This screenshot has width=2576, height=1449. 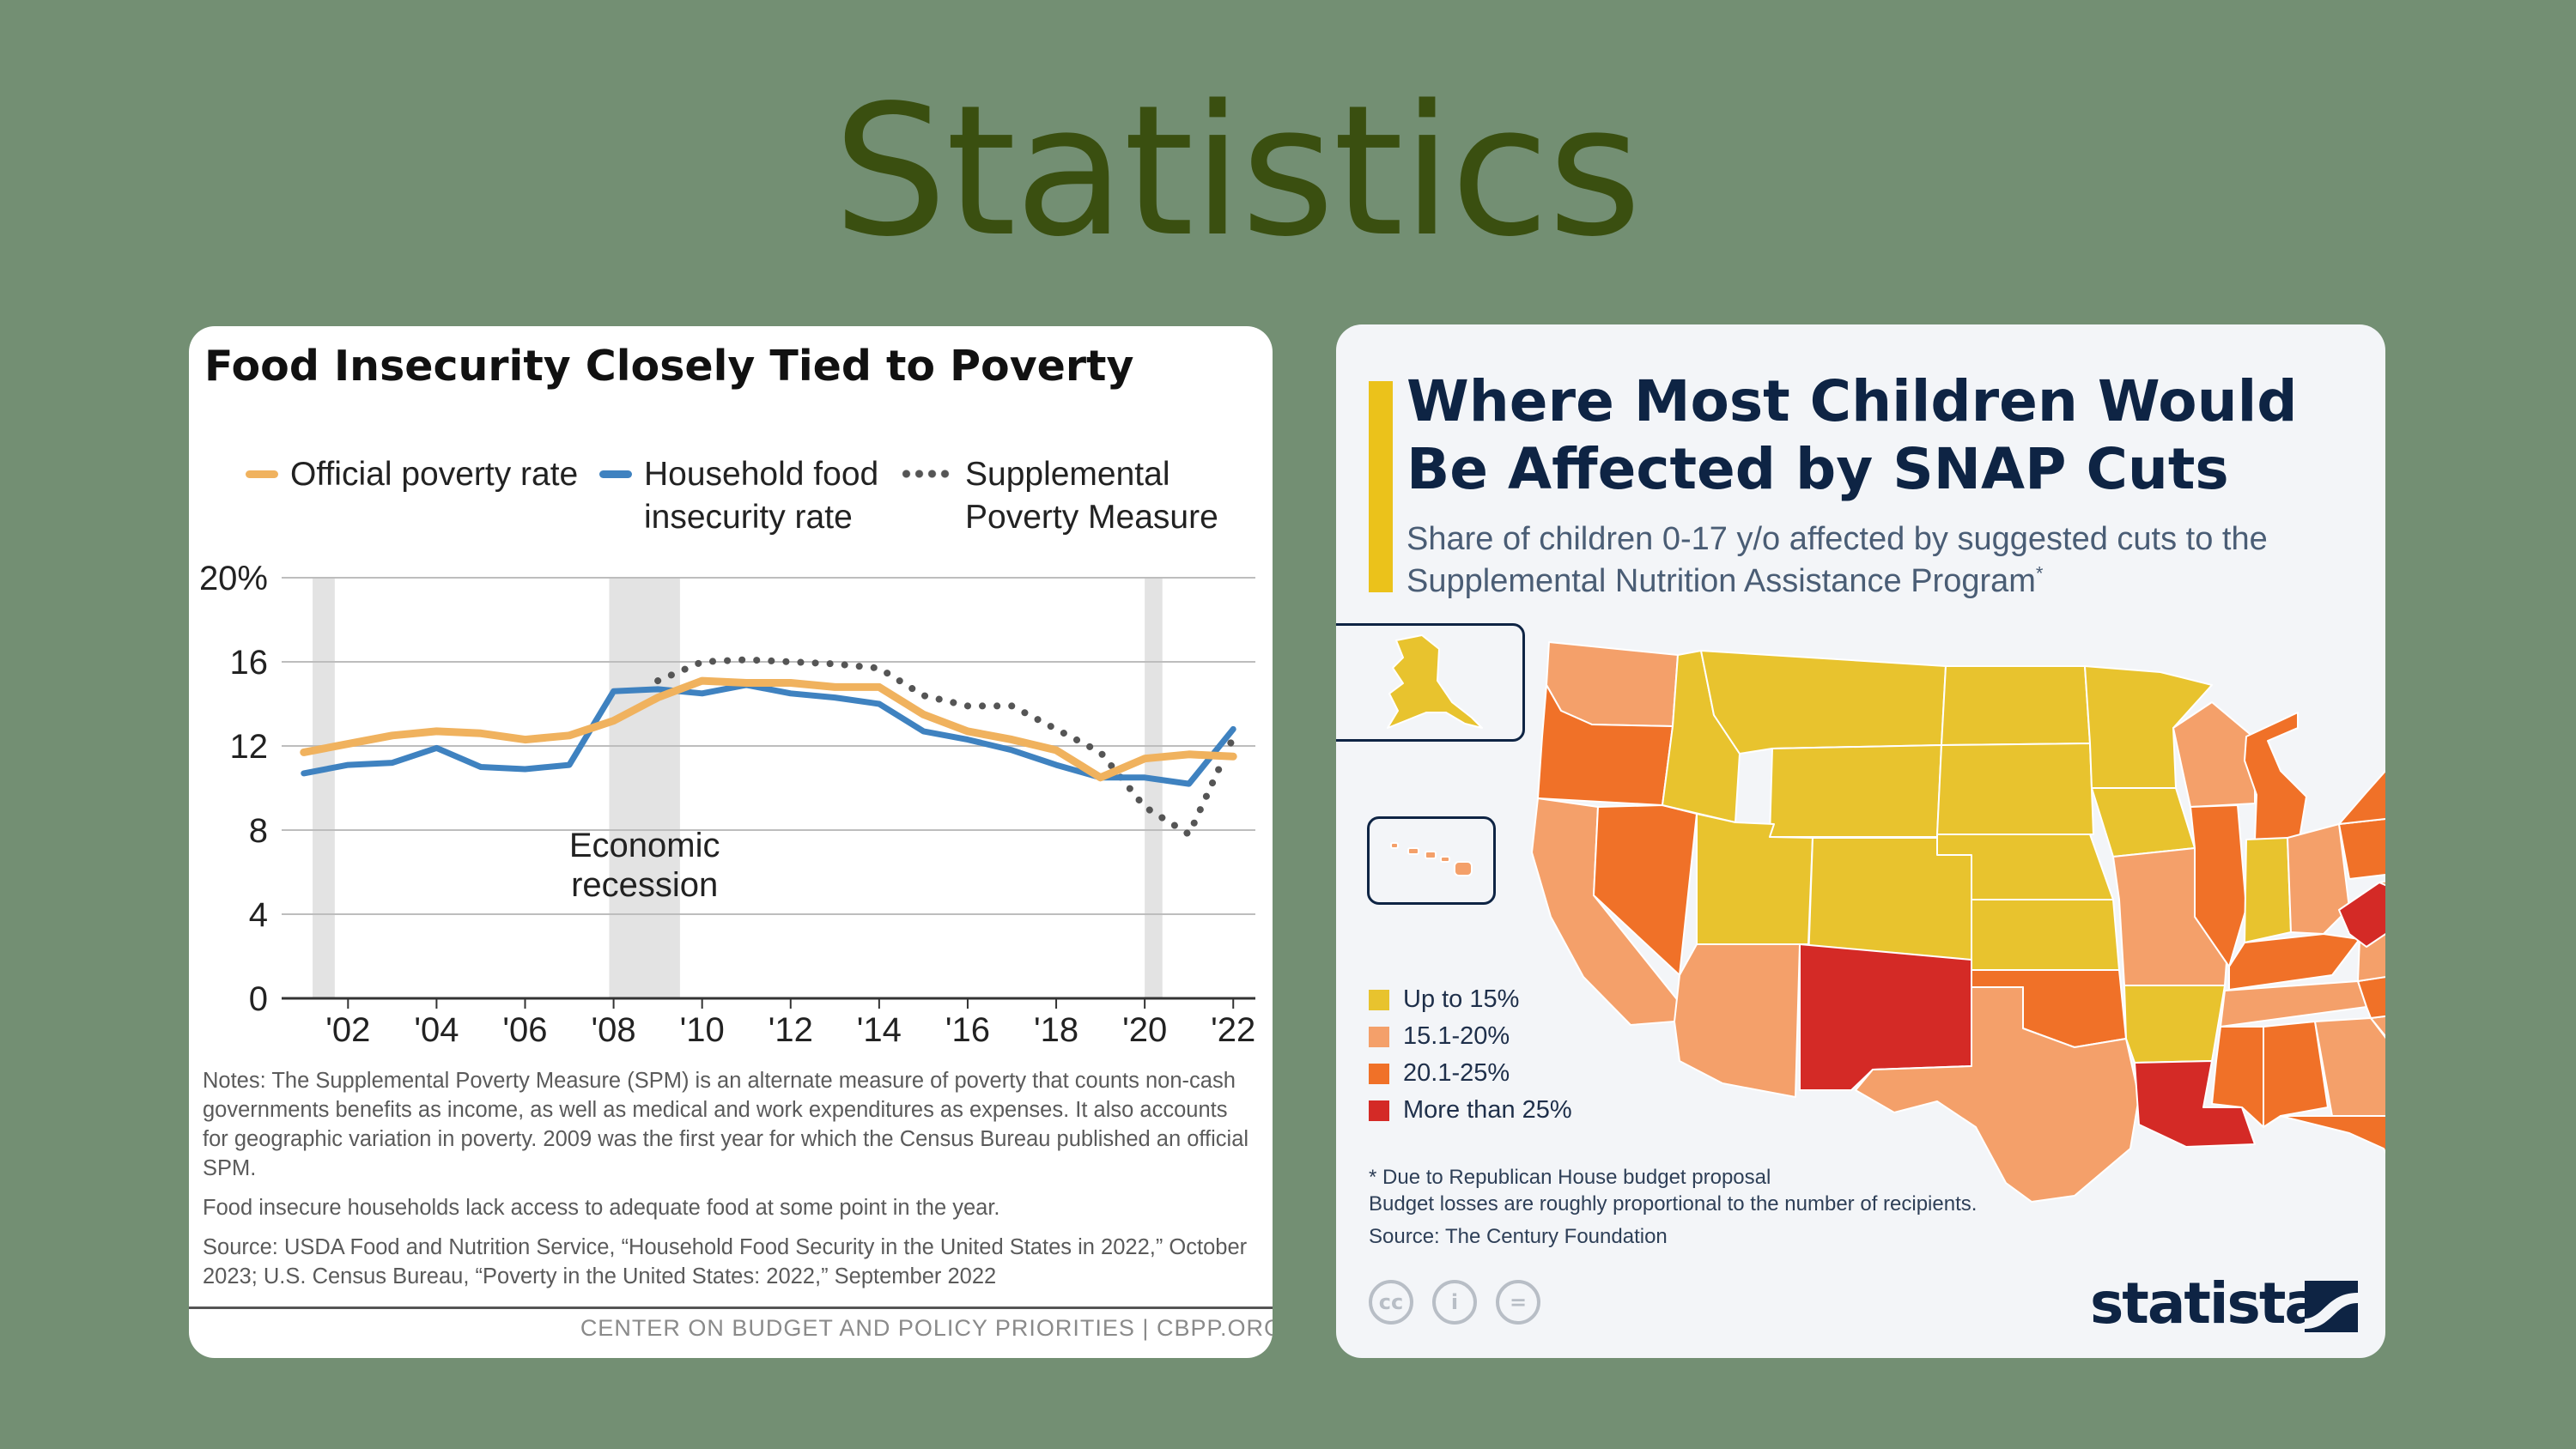 I want to click on x-tick-label: '02, so click(x=347, y=1030).